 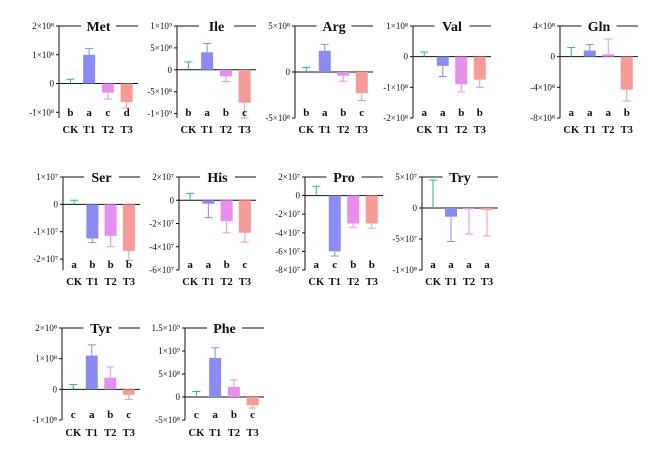 I want to click on chart-panel-ile: Ile -1×10⁹ -5×10⁸ 0 5×10⁸ 1×10⁹ b CK a T1 b T2 c T3, so click(x=201, y=76).